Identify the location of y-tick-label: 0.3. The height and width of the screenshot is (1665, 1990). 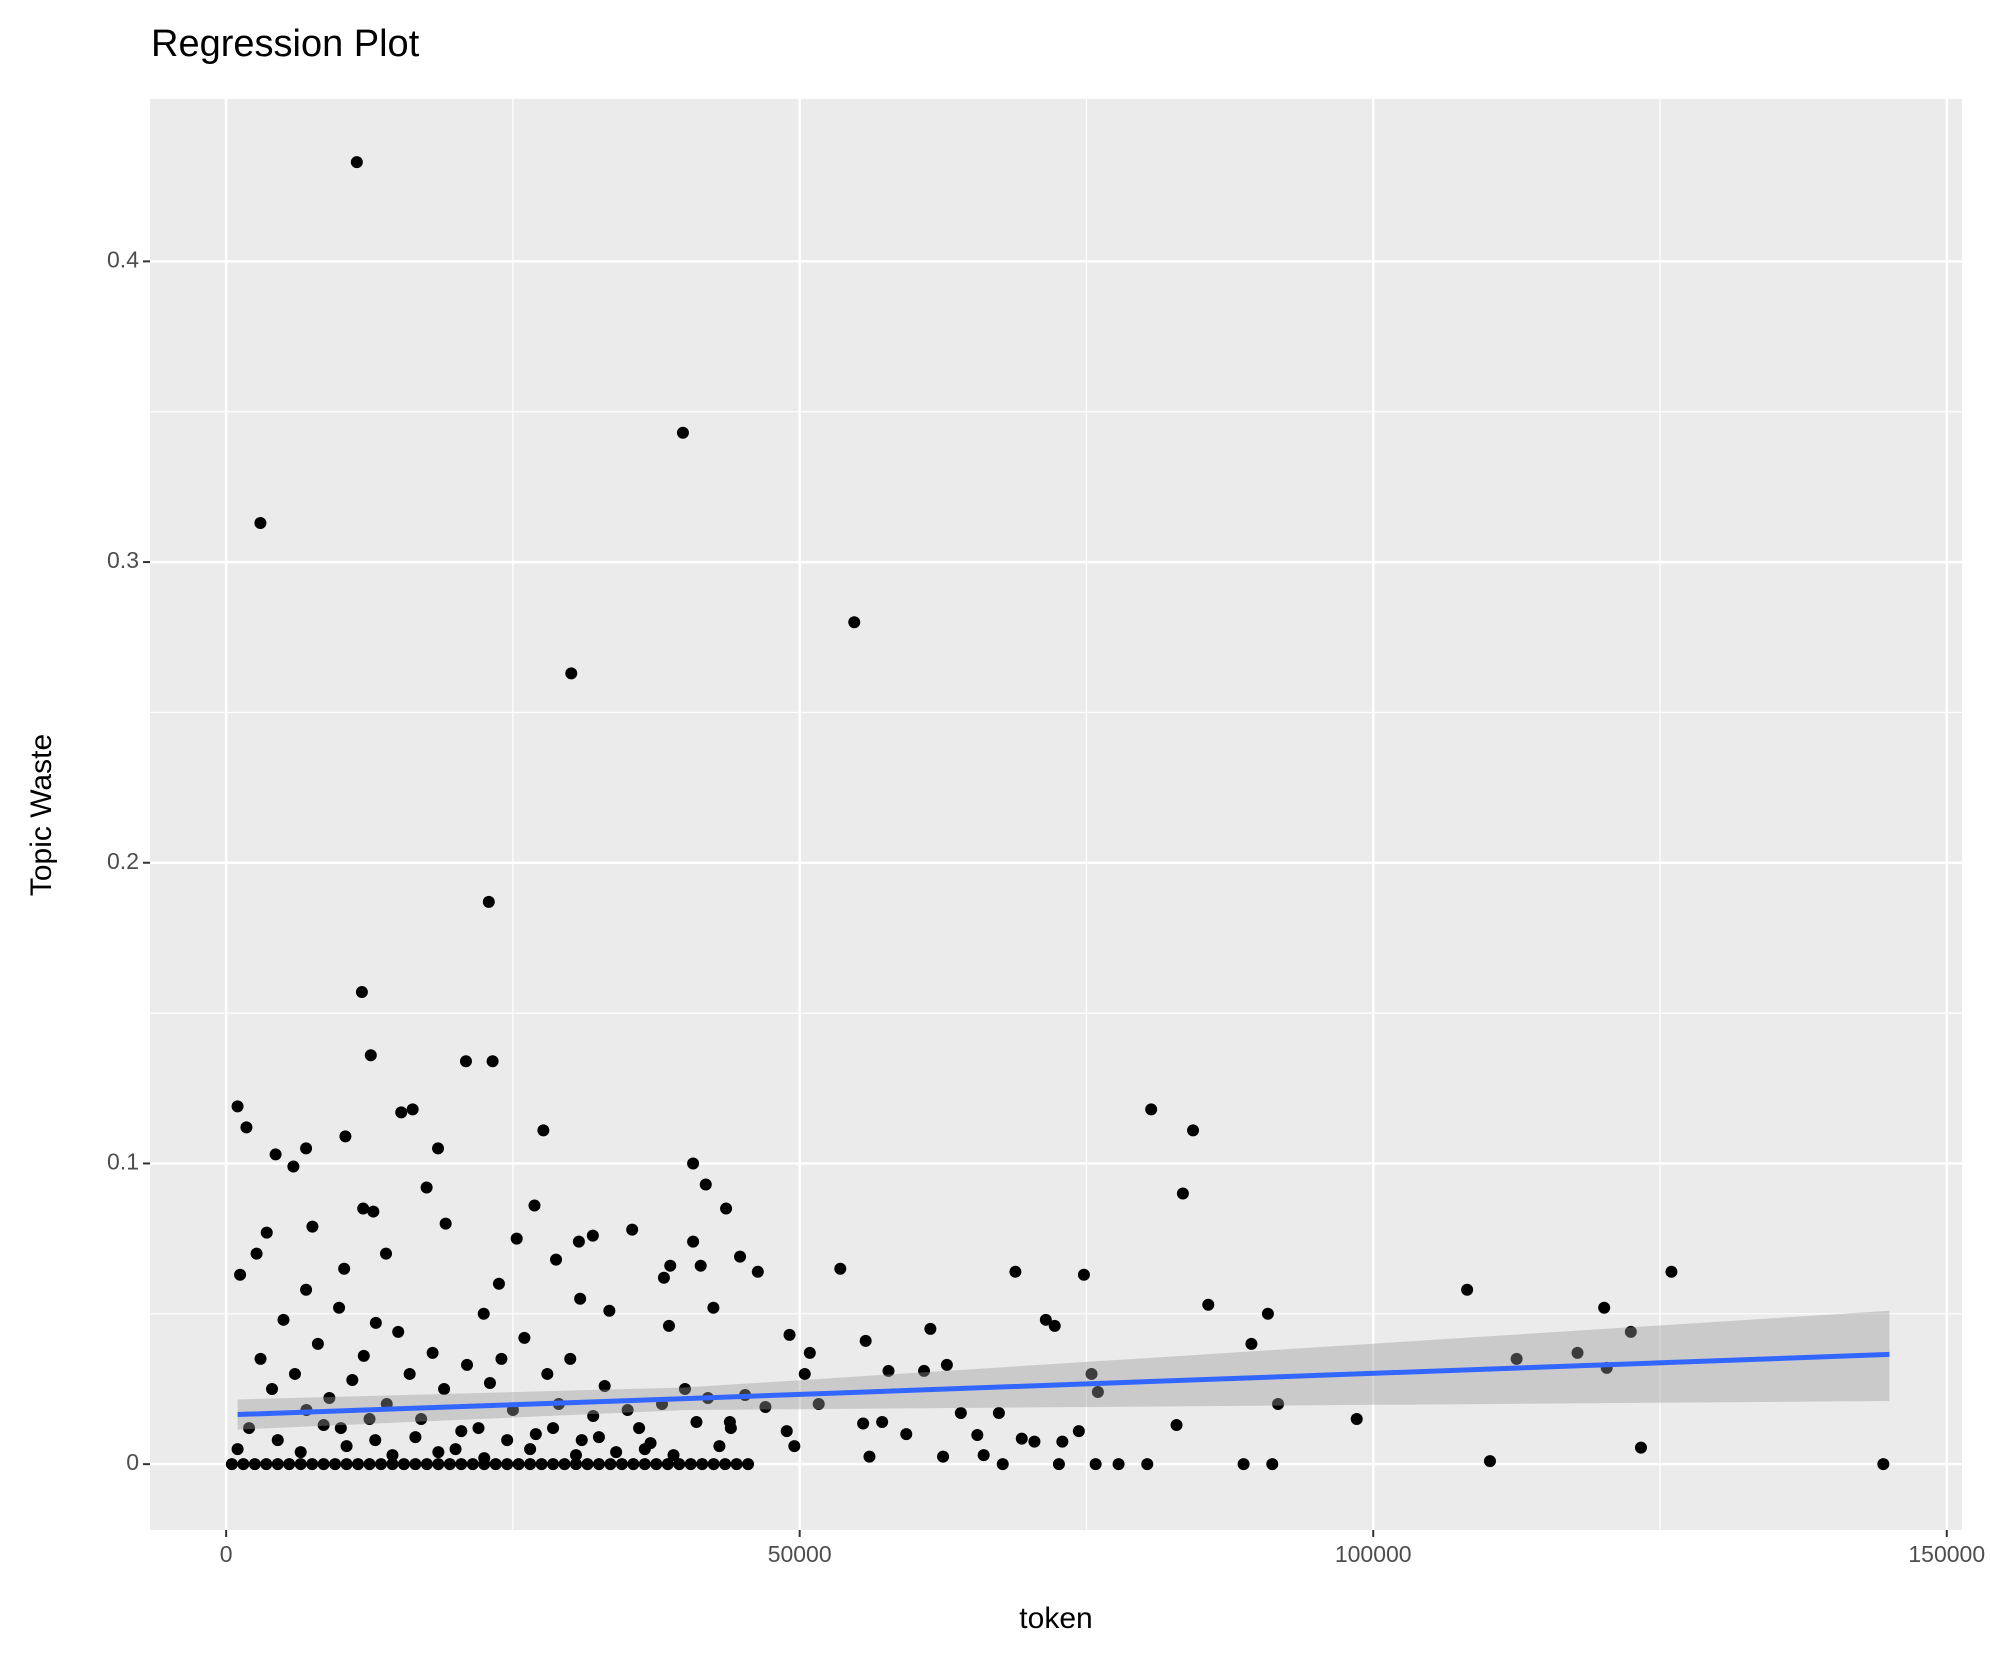
(123, 560).